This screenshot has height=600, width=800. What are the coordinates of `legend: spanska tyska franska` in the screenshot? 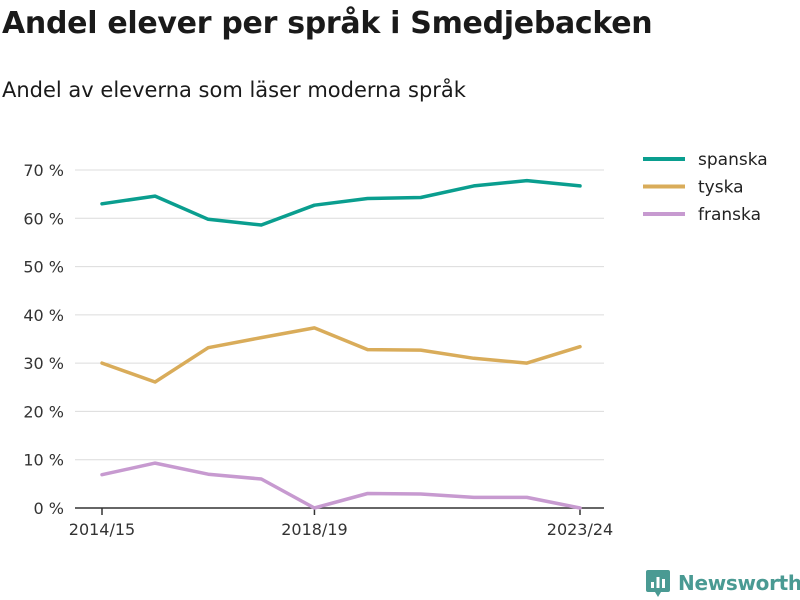 It's located at (705, 187).